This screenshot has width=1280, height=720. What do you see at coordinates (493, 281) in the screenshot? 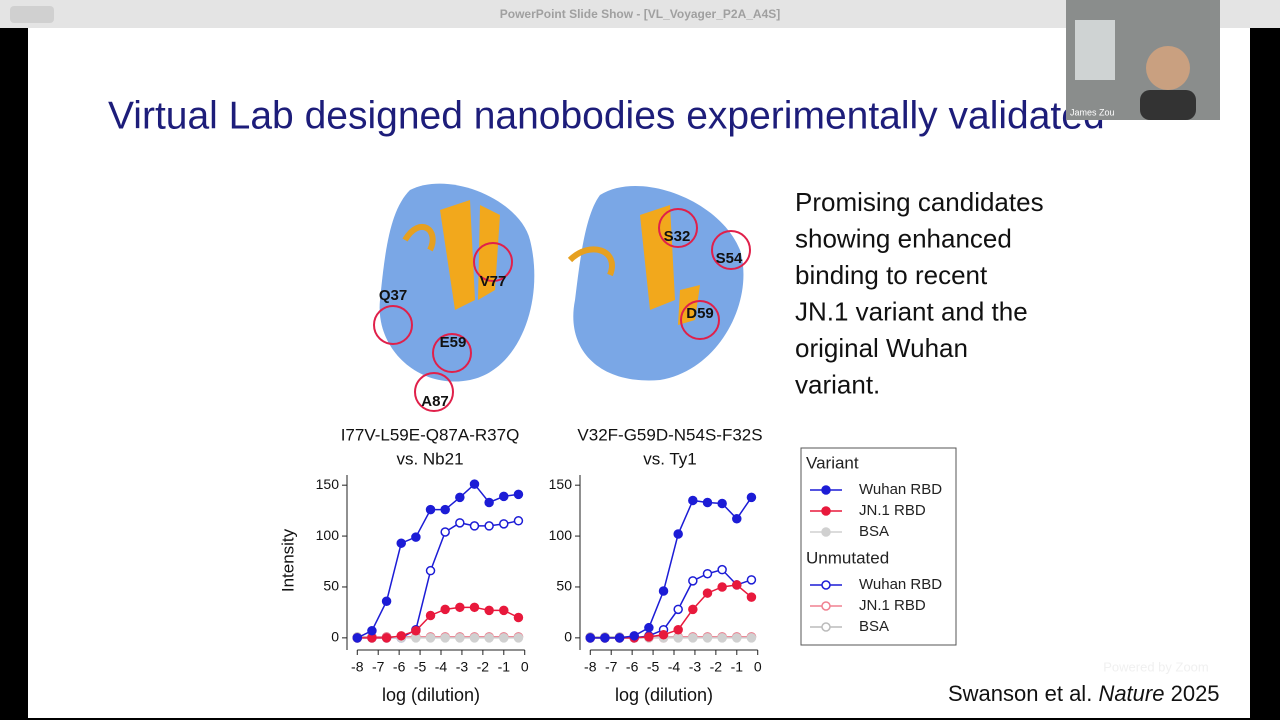
I see `residue-label: V77` at bounding box center [493, 281].